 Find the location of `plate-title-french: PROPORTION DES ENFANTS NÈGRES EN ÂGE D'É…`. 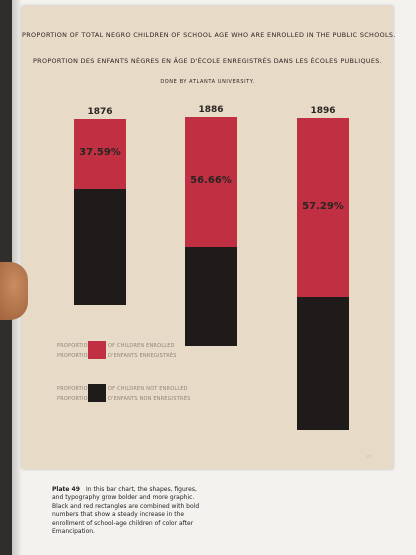

plate-title-french: PROPORTION DES ENFANTS NÈGRES EN ÂGE D'É… is located at coordinates (207, 61).